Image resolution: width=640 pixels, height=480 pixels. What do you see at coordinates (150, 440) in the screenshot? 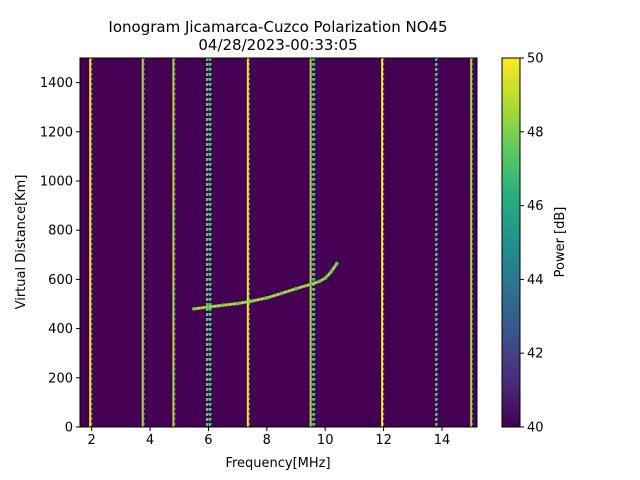
I see `x-tick-label-1: 4` at bounding box center [150, 440].